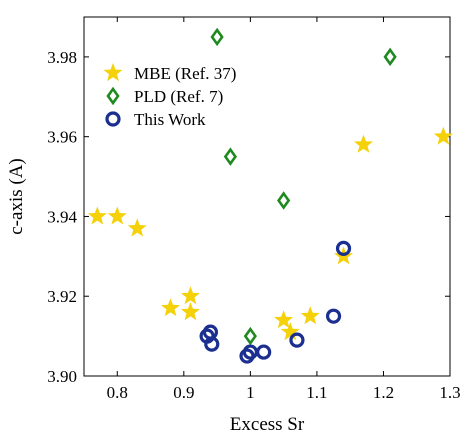 The height and width of the screenshot is (443, 474). Describe the element at coordinates (16, 196) in the screenshot. I see `y-axis-title: c-axis (A)` at that location.